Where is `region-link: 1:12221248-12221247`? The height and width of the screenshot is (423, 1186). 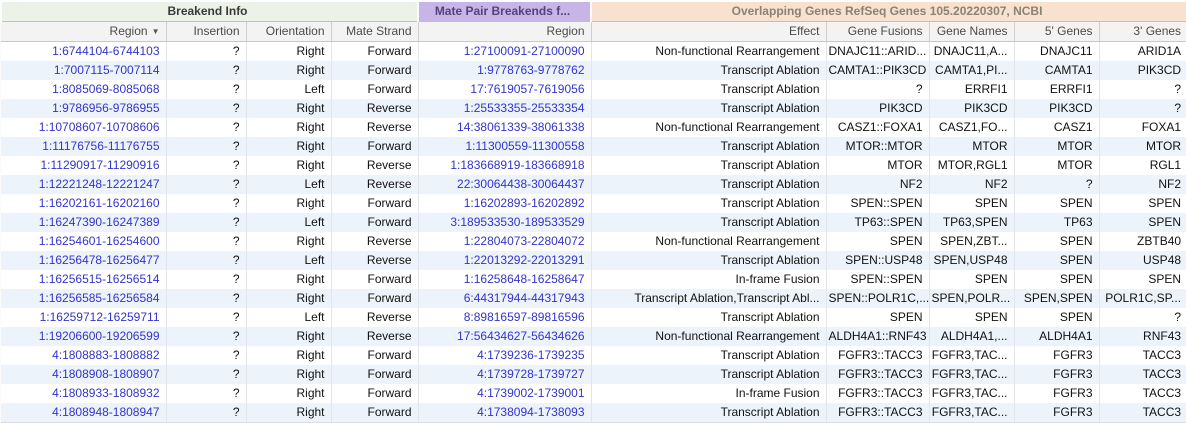 region-link: 1:12221248-12221247 is located at coordinates (99, 184).